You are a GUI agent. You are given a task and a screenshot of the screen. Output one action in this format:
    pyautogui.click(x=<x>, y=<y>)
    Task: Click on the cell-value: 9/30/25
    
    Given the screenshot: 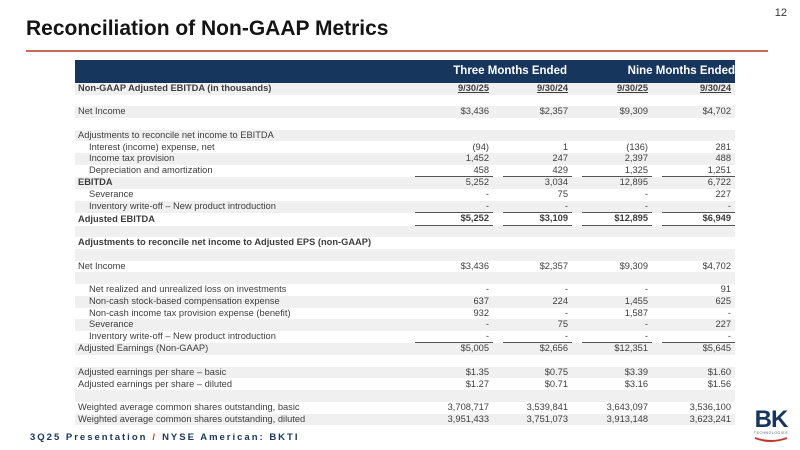 What is the action you would take?
    pyautogui.click(x=632, y=88)
    